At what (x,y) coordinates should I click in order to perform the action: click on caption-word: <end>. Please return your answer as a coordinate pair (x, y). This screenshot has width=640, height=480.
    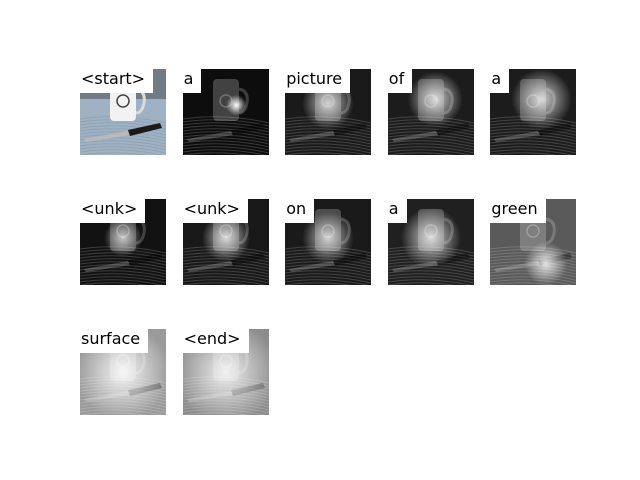
    Looking at the image, I should click on (215, 341).